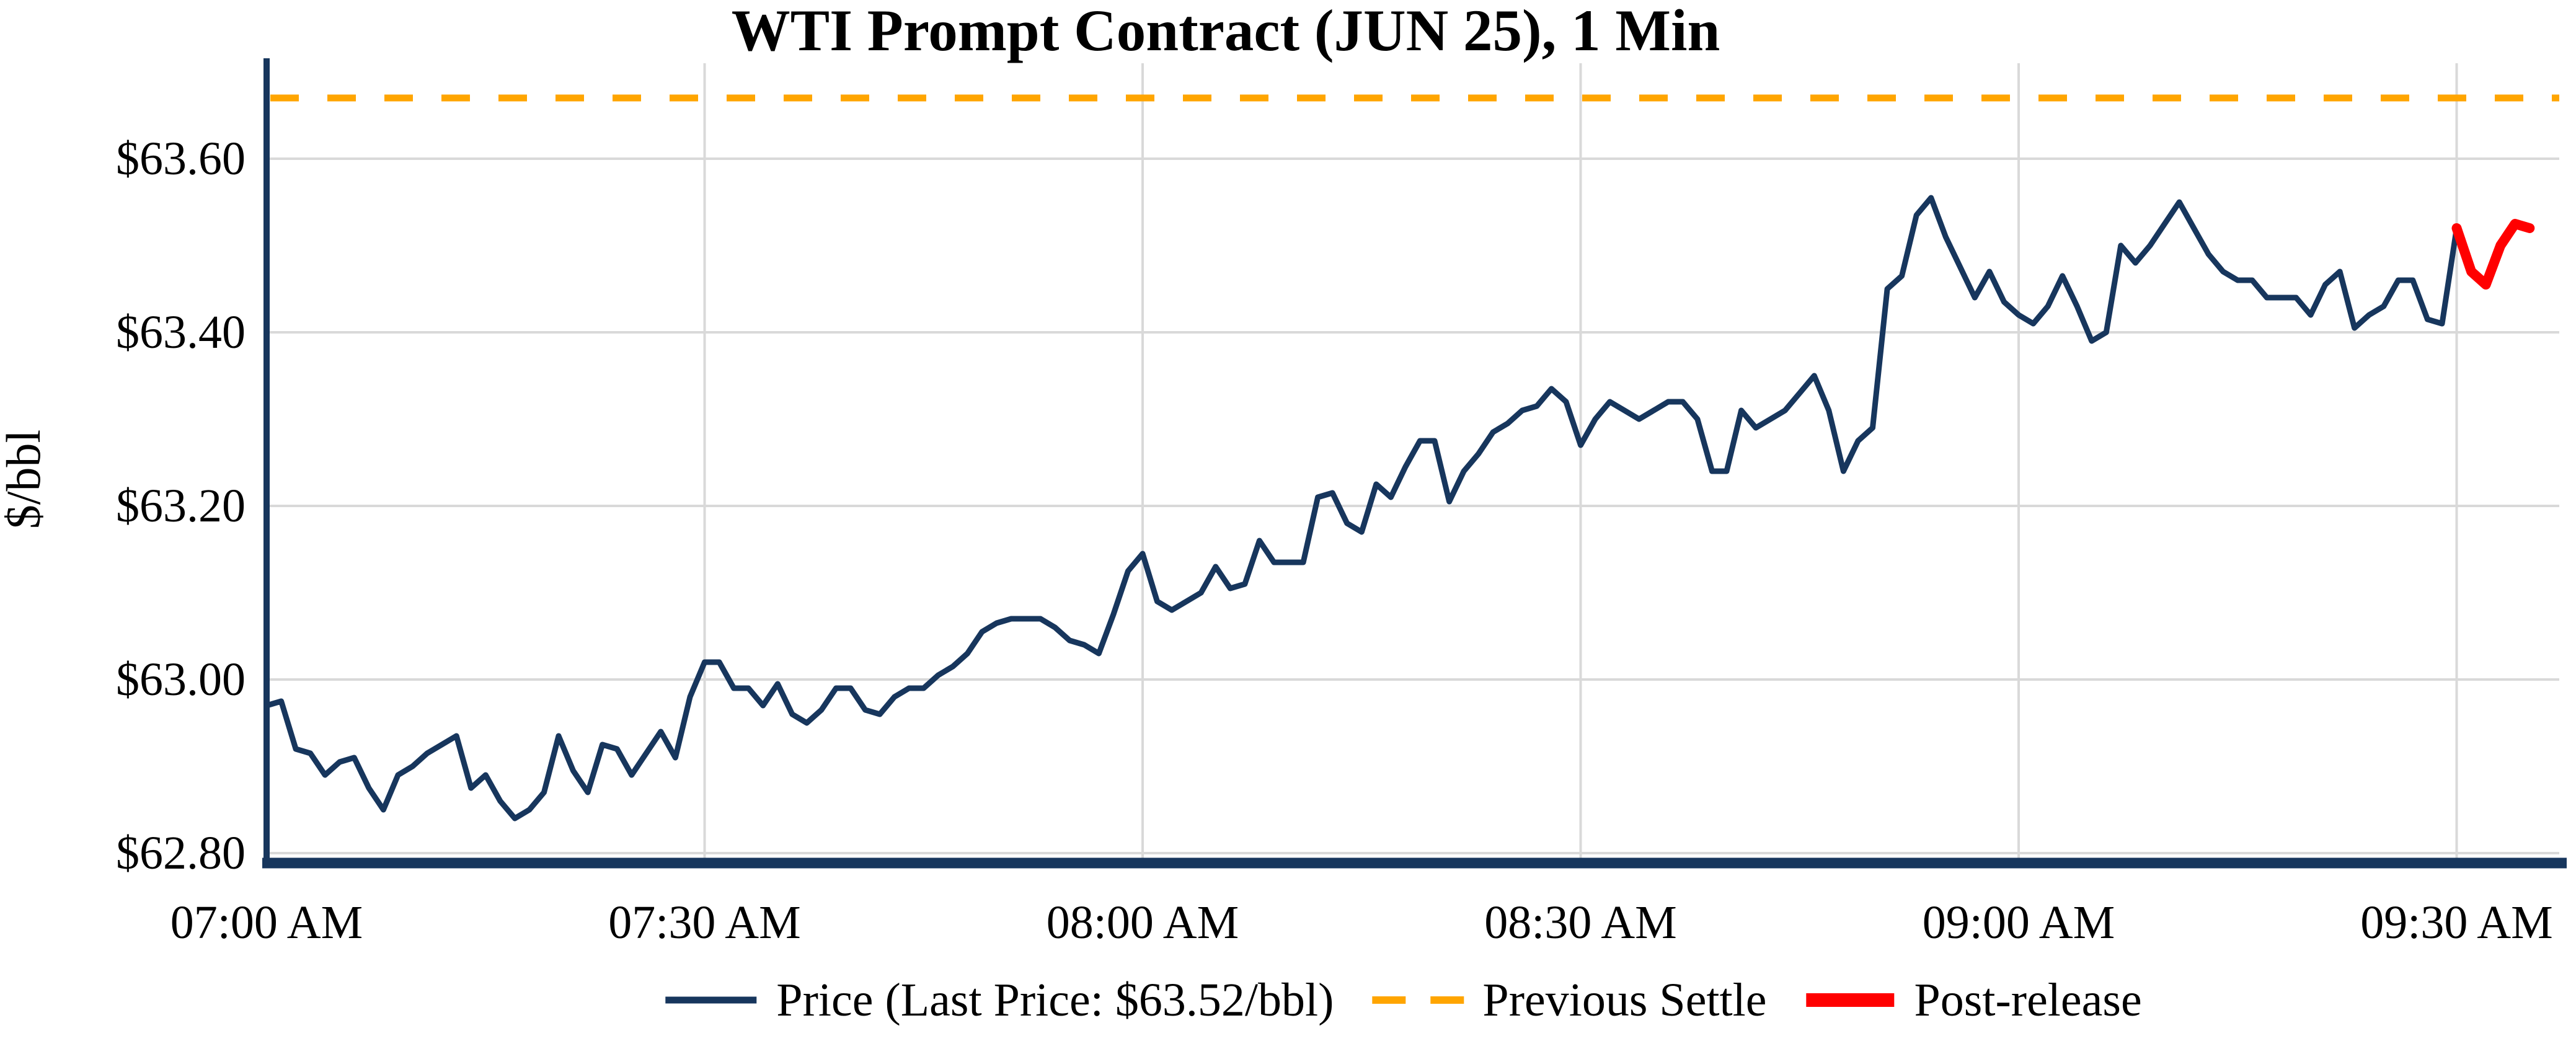  I want to click on legend-item-previous-settle: Previous Settle, so click(1569, 1000).